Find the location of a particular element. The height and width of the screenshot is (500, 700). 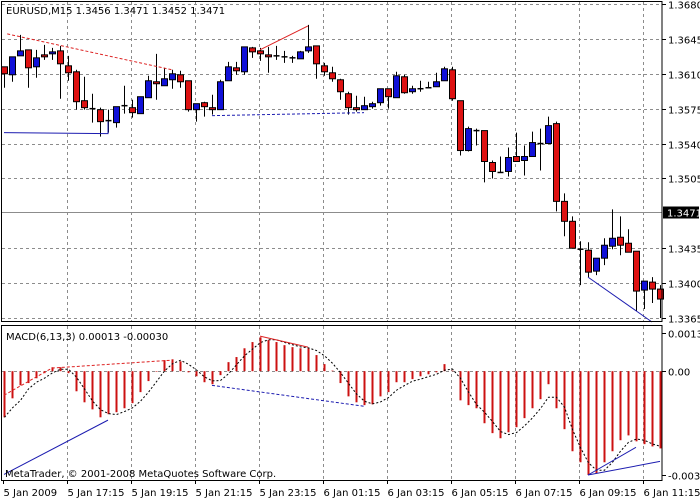

price-tick-label: 1.3435 is located at coordinates (684, 250).